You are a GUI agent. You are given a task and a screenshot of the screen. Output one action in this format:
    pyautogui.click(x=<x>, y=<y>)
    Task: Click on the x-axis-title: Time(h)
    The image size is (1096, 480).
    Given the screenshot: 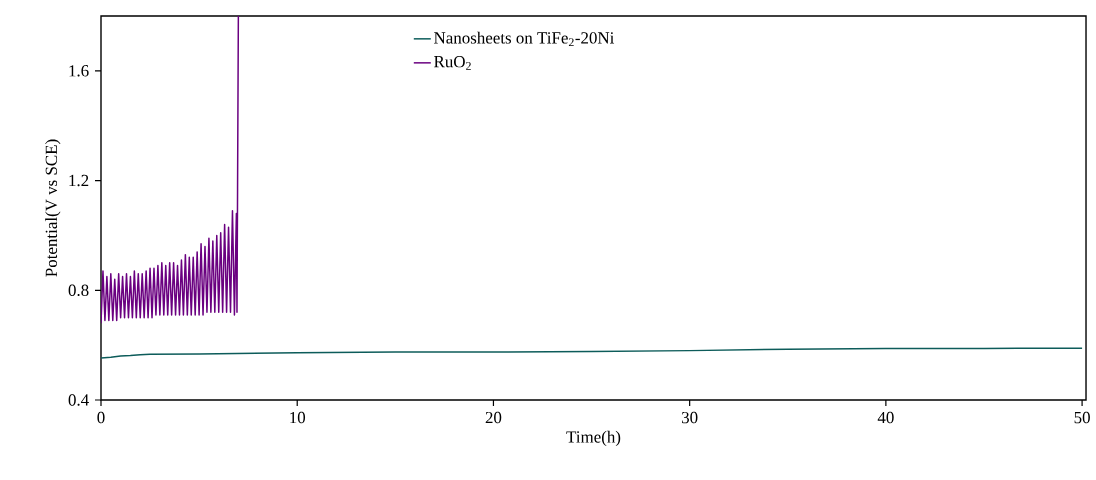 What is the action you would take?
    pyautogui.click(x=593, y=438)
    